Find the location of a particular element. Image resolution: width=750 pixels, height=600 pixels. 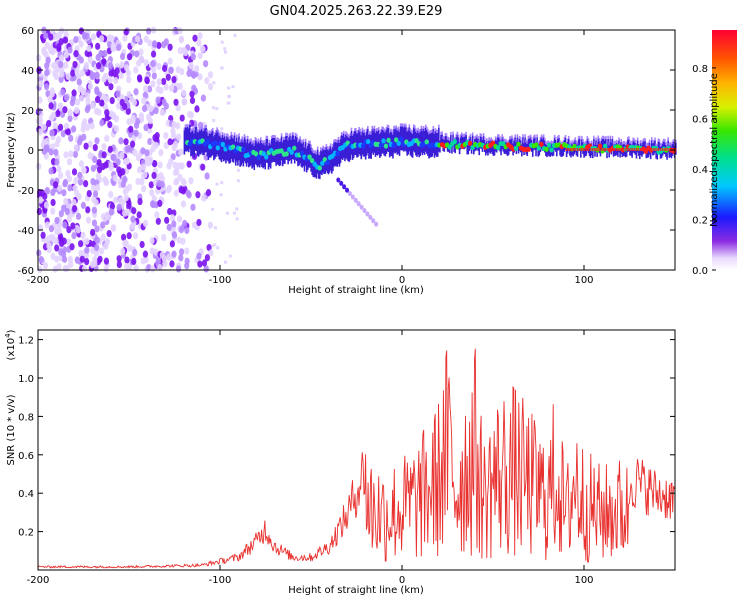

x-tick-label: -100 is located at coordinates (220, 280).